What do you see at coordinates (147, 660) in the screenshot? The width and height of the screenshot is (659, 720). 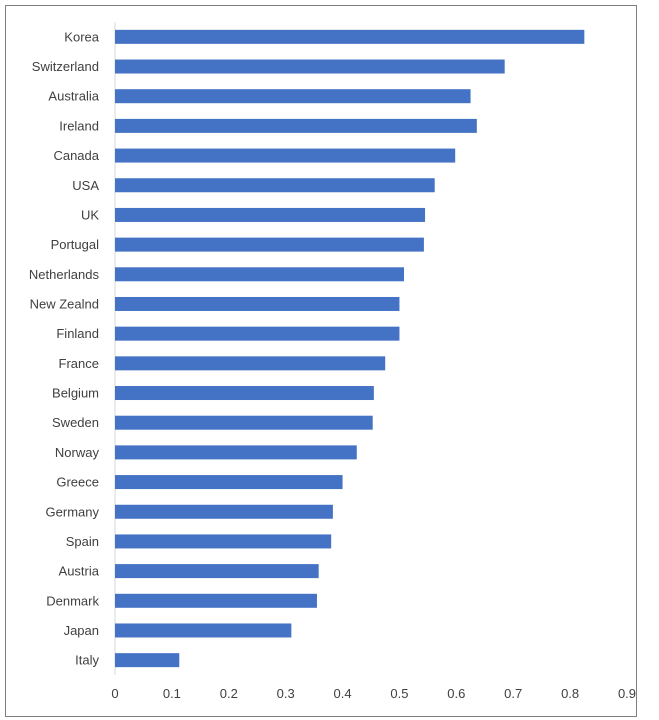 I see `bar-italy` at bounding box center [147, 660].